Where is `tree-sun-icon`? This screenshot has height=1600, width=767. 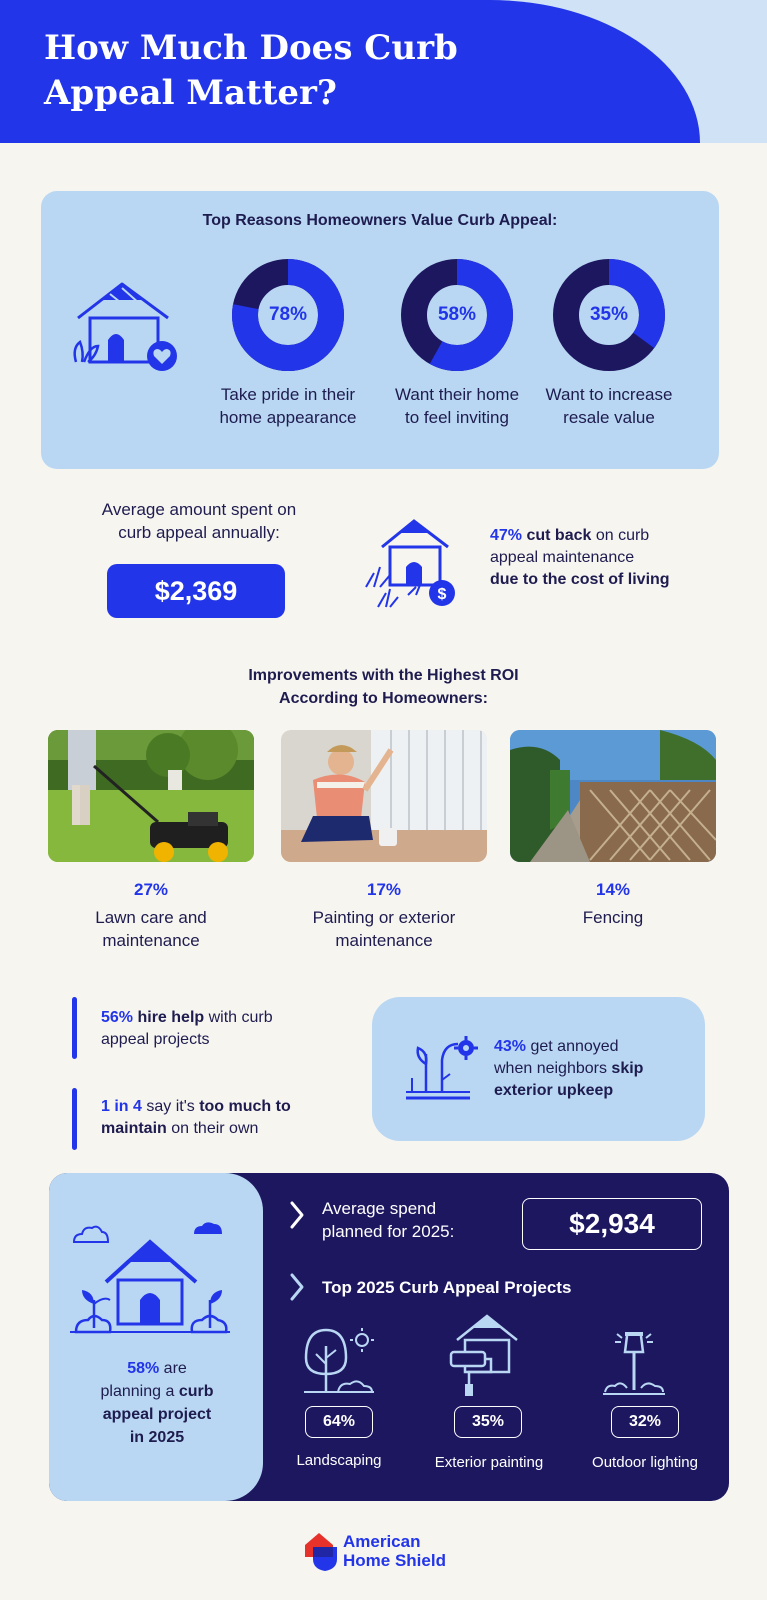 tree-sun-icon is located at coordinates (339, 1360).